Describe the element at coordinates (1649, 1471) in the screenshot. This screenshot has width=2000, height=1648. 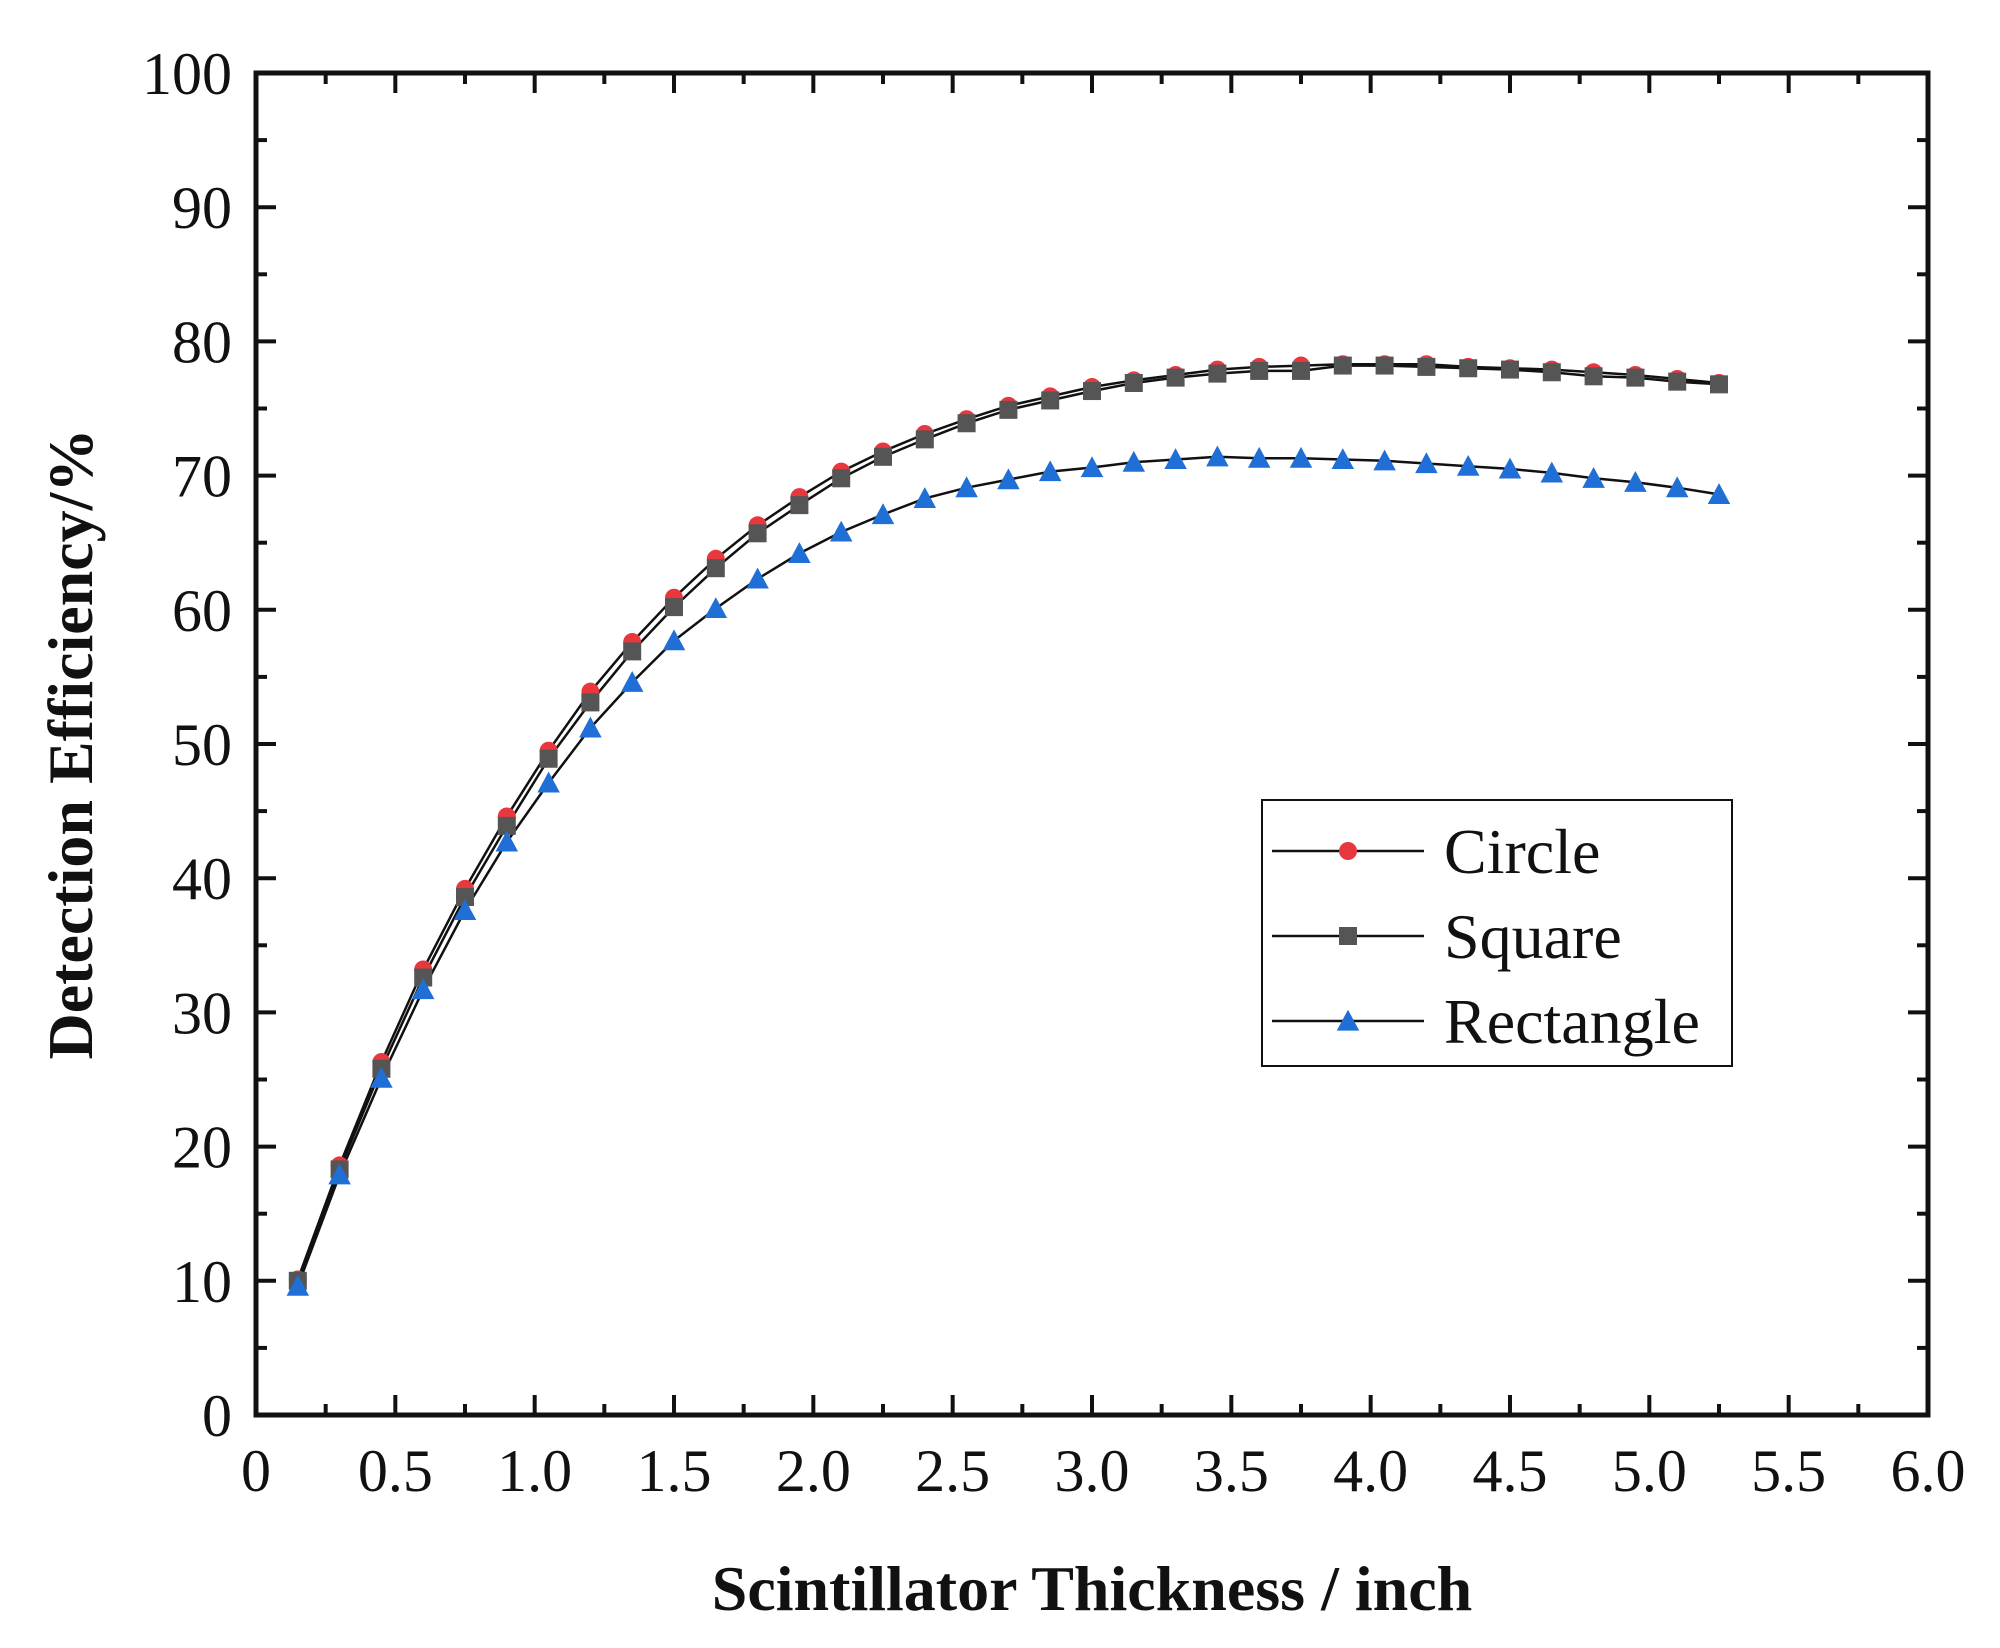
I see `x-tick-label: 5.0` at that location.